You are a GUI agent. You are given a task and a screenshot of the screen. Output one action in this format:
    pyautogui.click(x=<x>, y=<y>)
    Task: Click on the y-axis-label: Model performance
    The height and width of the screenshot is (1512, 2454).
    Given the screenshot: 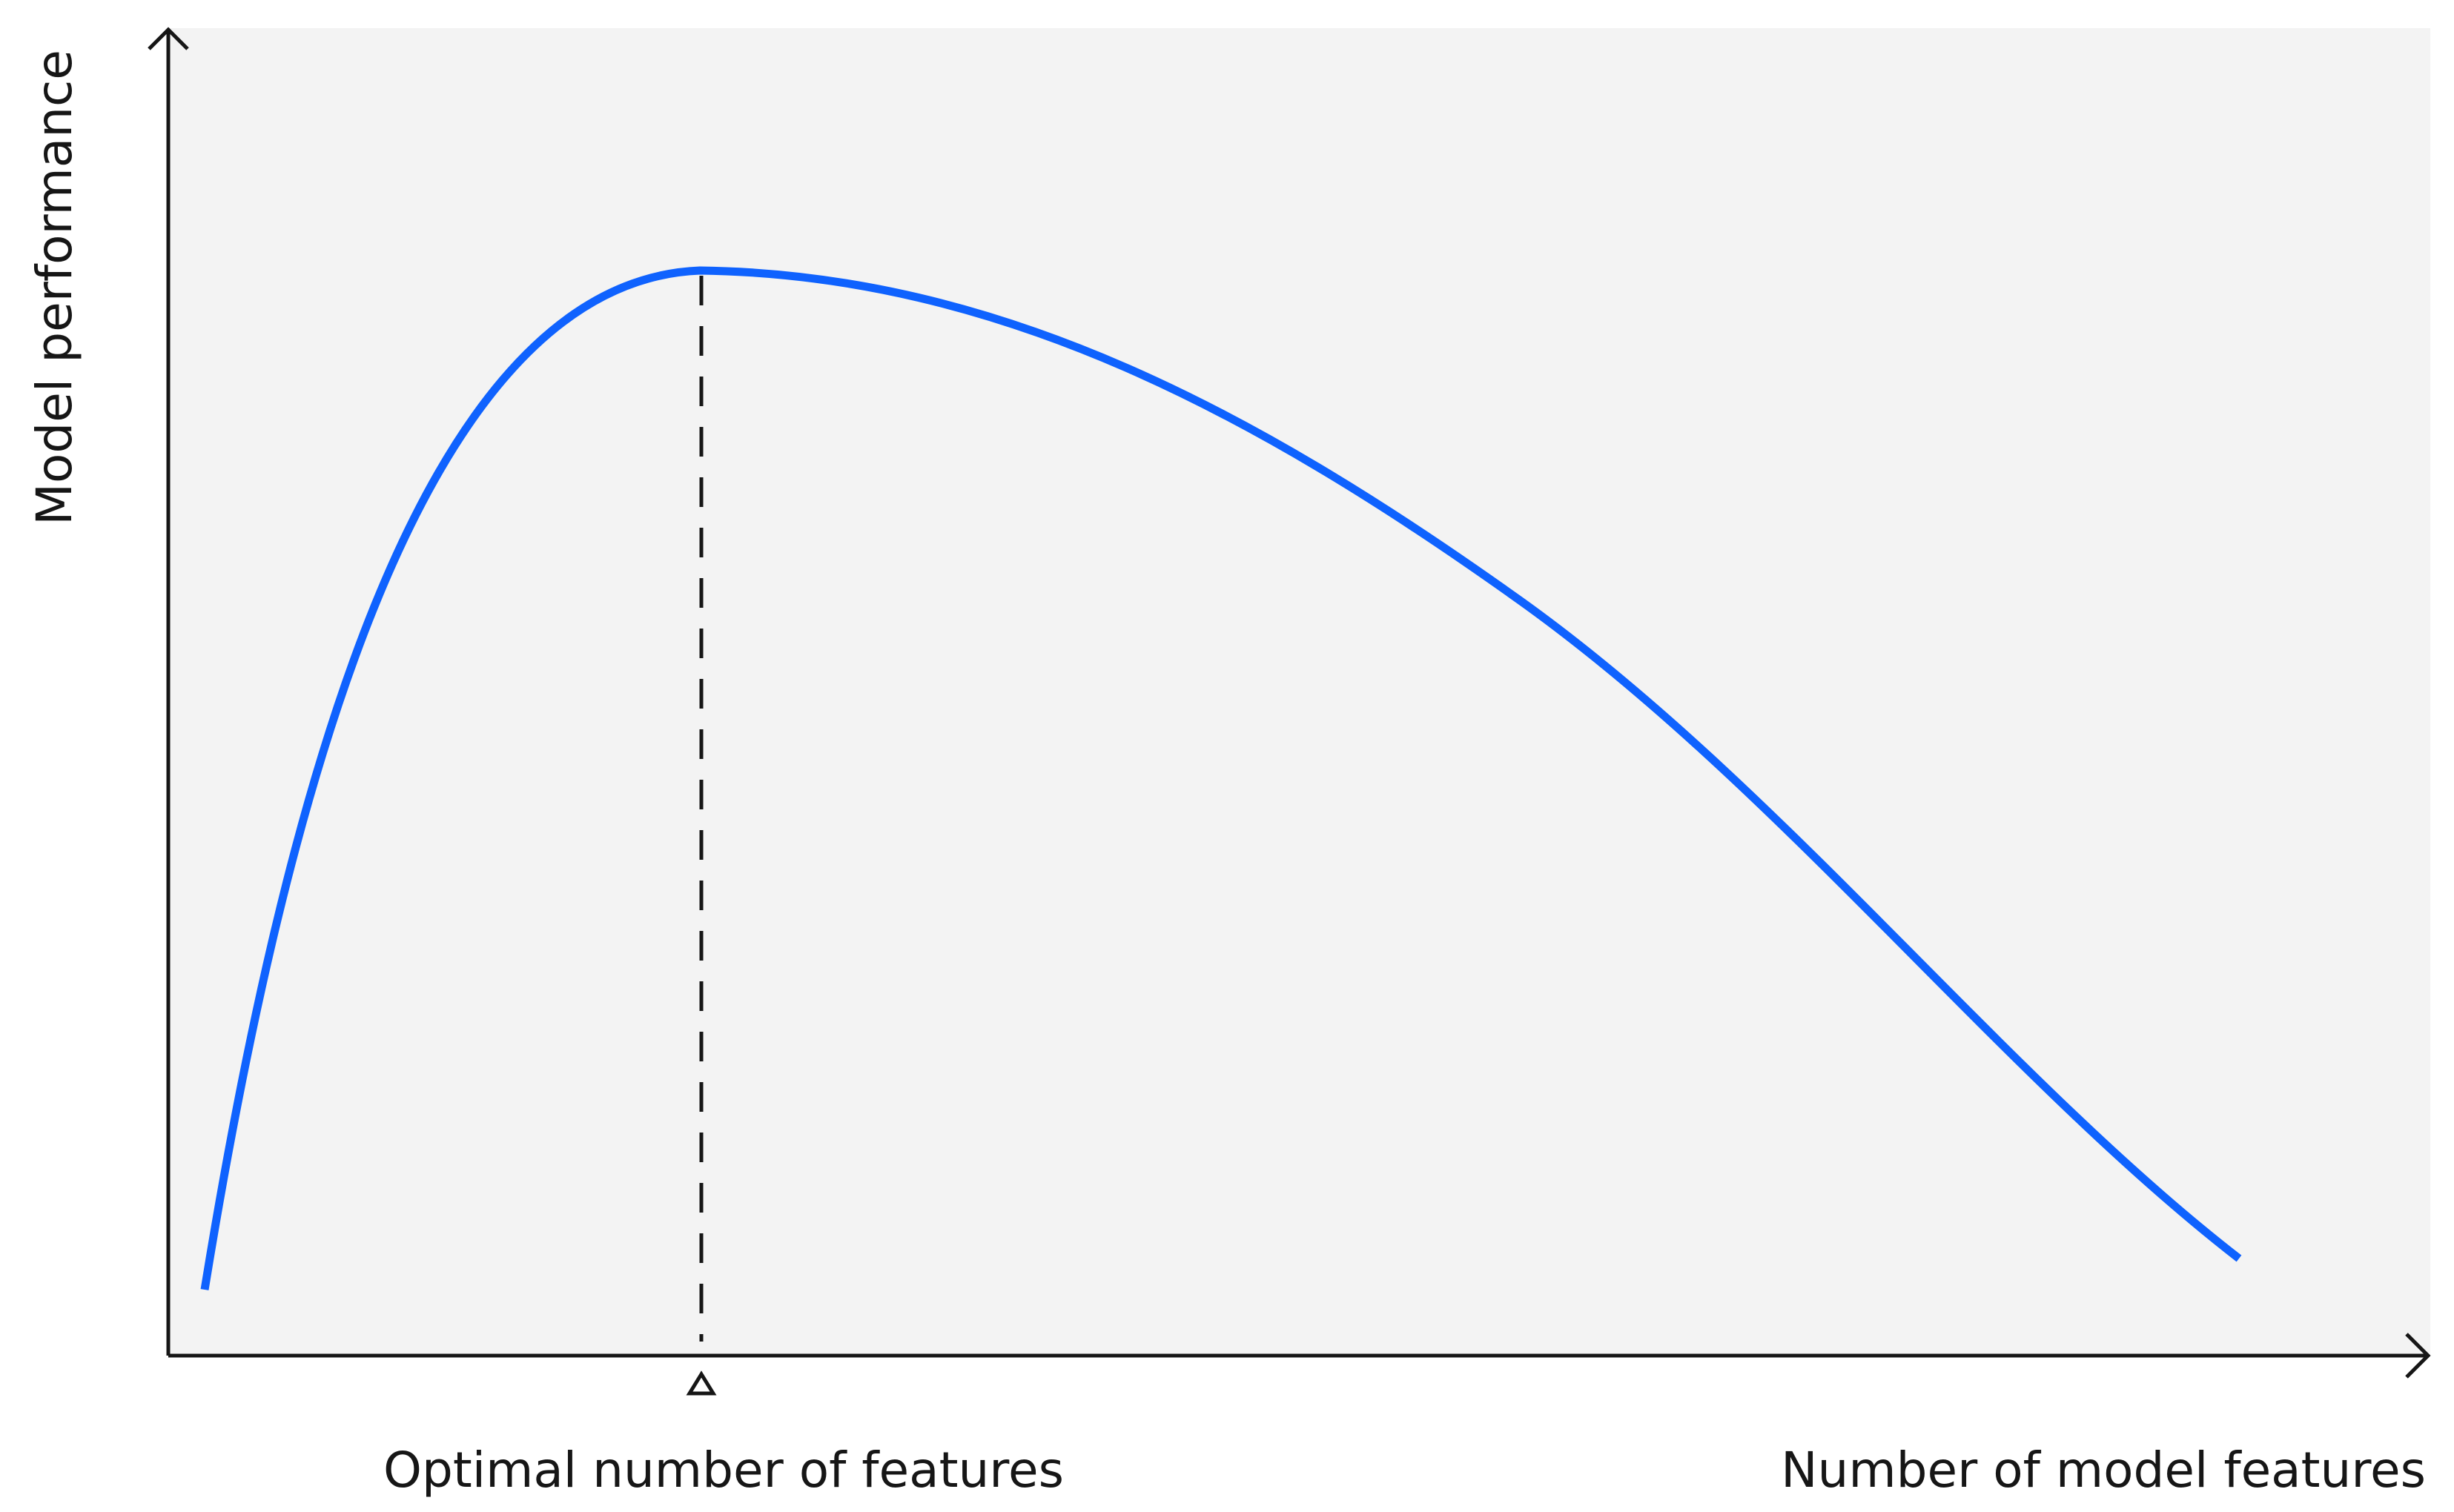 What is the action you would take?
    pyautogui.click(x=54, y=288)
    